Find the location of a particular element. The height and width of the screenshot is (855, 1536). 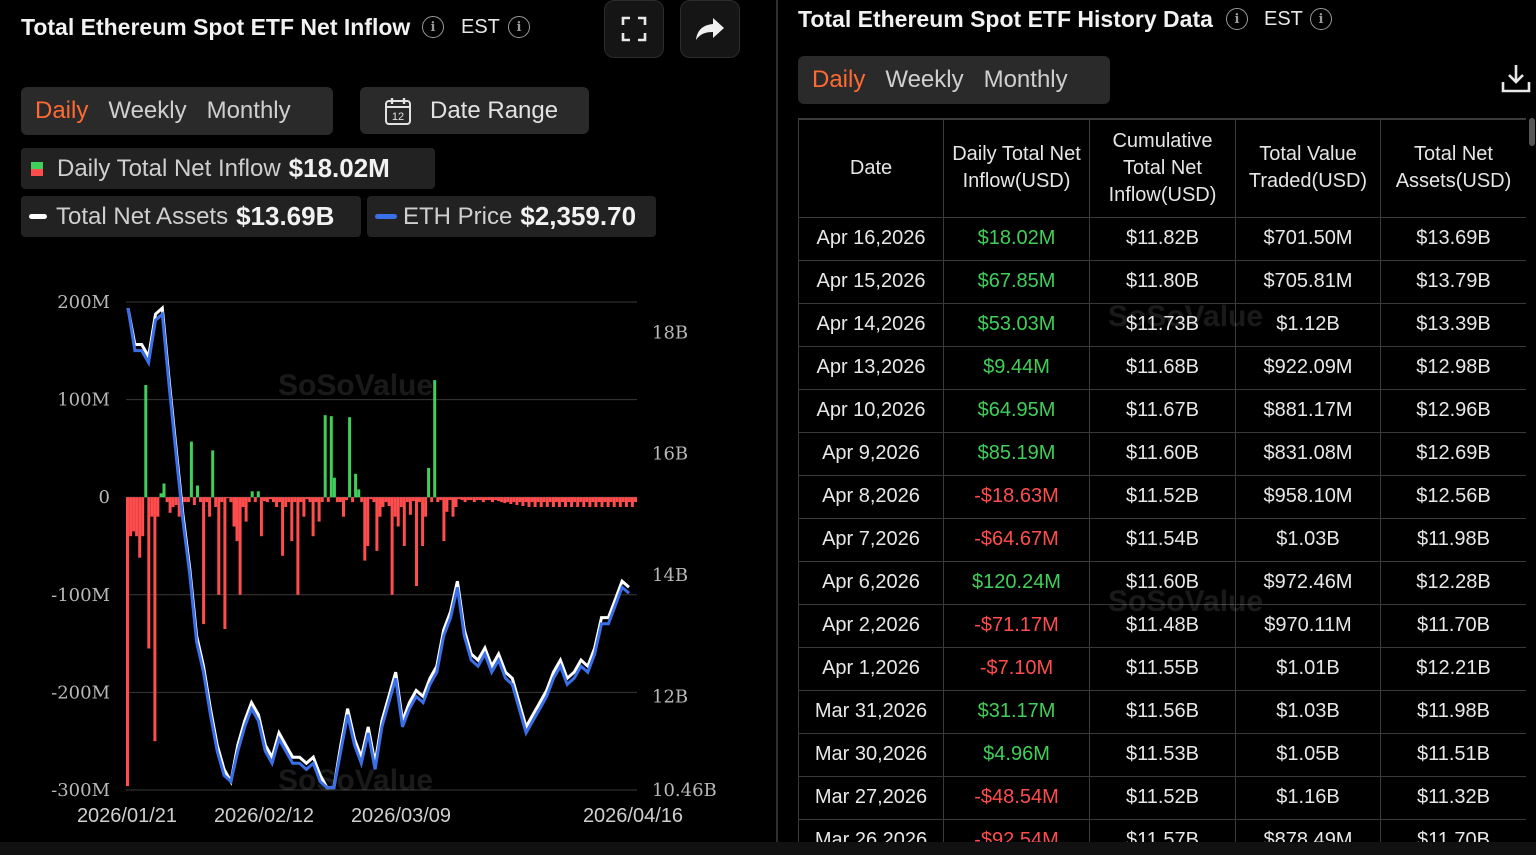

table-row: Apr 9,2026 $85.19M $11.60B $831.08M $12.69B is located at coordinates (1162, 453).